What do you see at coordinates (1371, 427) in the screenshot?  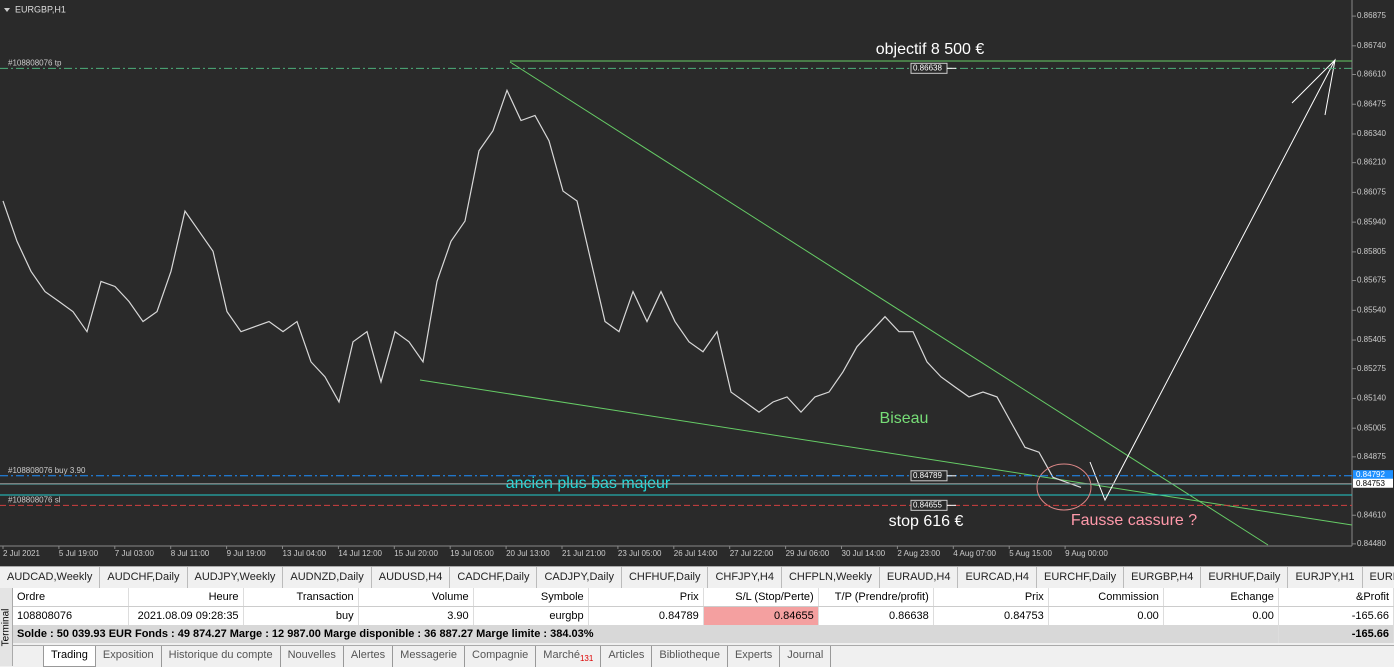 I see `y-tick-label: 0.85005` at bounding box center [1371, 427].